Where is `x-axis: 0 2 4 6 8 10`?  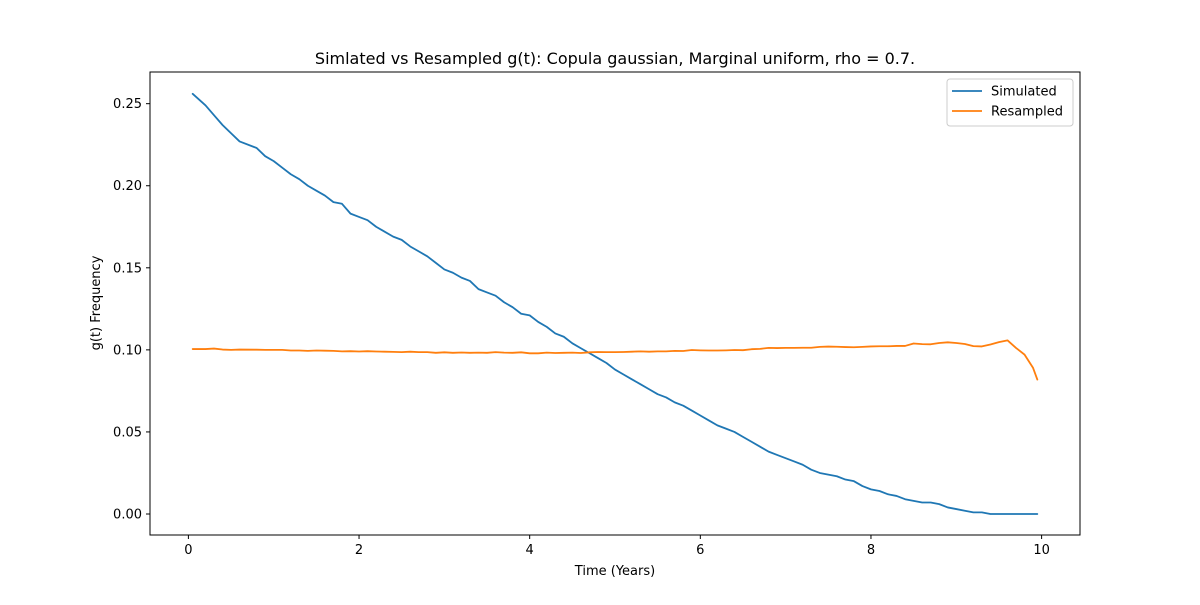
x-axis: 0 2 4 6 8 10 is located at coordinates (617, 546).